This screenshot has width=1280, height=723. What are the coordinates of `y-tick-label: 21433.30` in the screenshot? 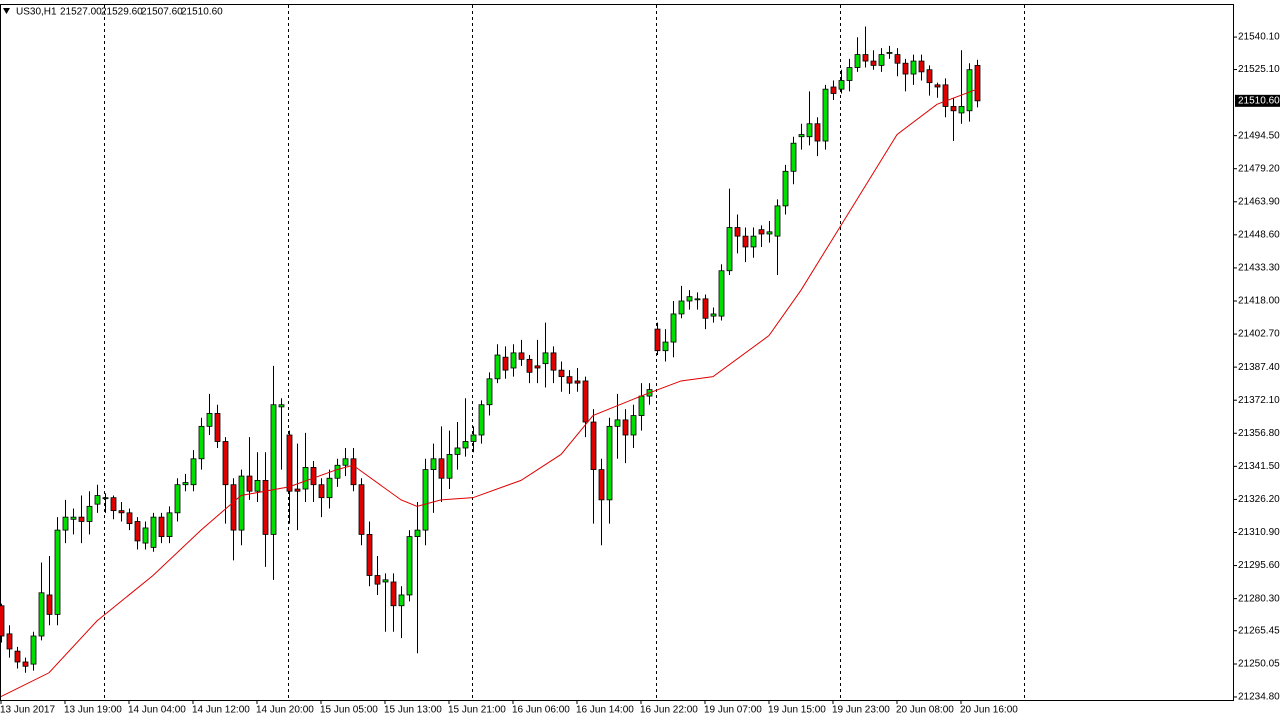 It's located at (1259, 268).